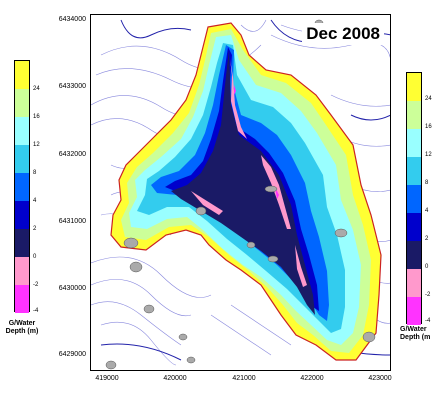 The image size is (436, 400). Describe the element at coordinates (72, 221) in the screenshot. I see `y-tick-label: 6431000` at that location.